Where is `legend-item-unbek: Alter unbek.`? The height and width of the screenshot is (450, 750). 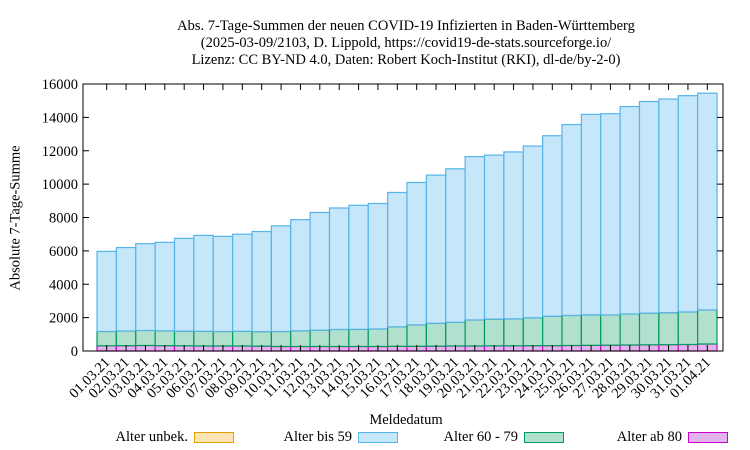 legend-item-unbek: Alter unbek. is located at coordinates (117, 437).